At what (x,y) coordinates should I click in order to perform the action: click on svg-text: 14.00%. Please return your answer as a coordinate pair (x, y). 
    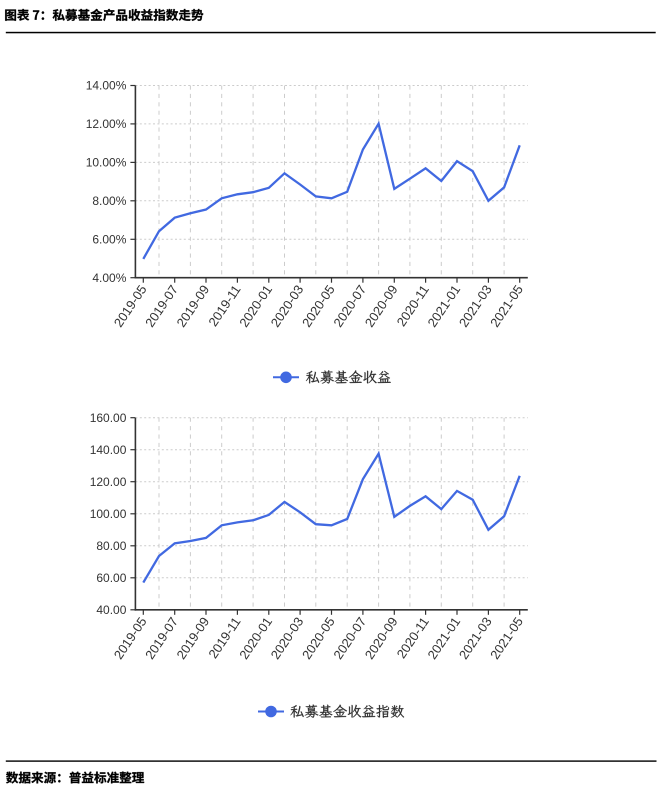
    Looking at the image, I should click on (106, 86).